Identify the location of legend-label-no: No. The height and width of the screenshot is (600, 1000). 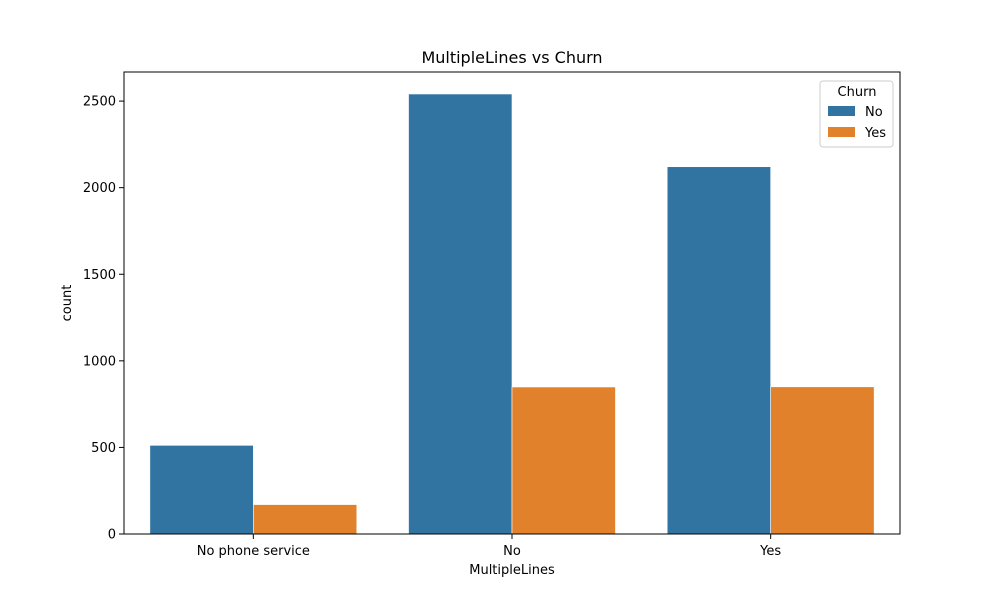
(874, 112).